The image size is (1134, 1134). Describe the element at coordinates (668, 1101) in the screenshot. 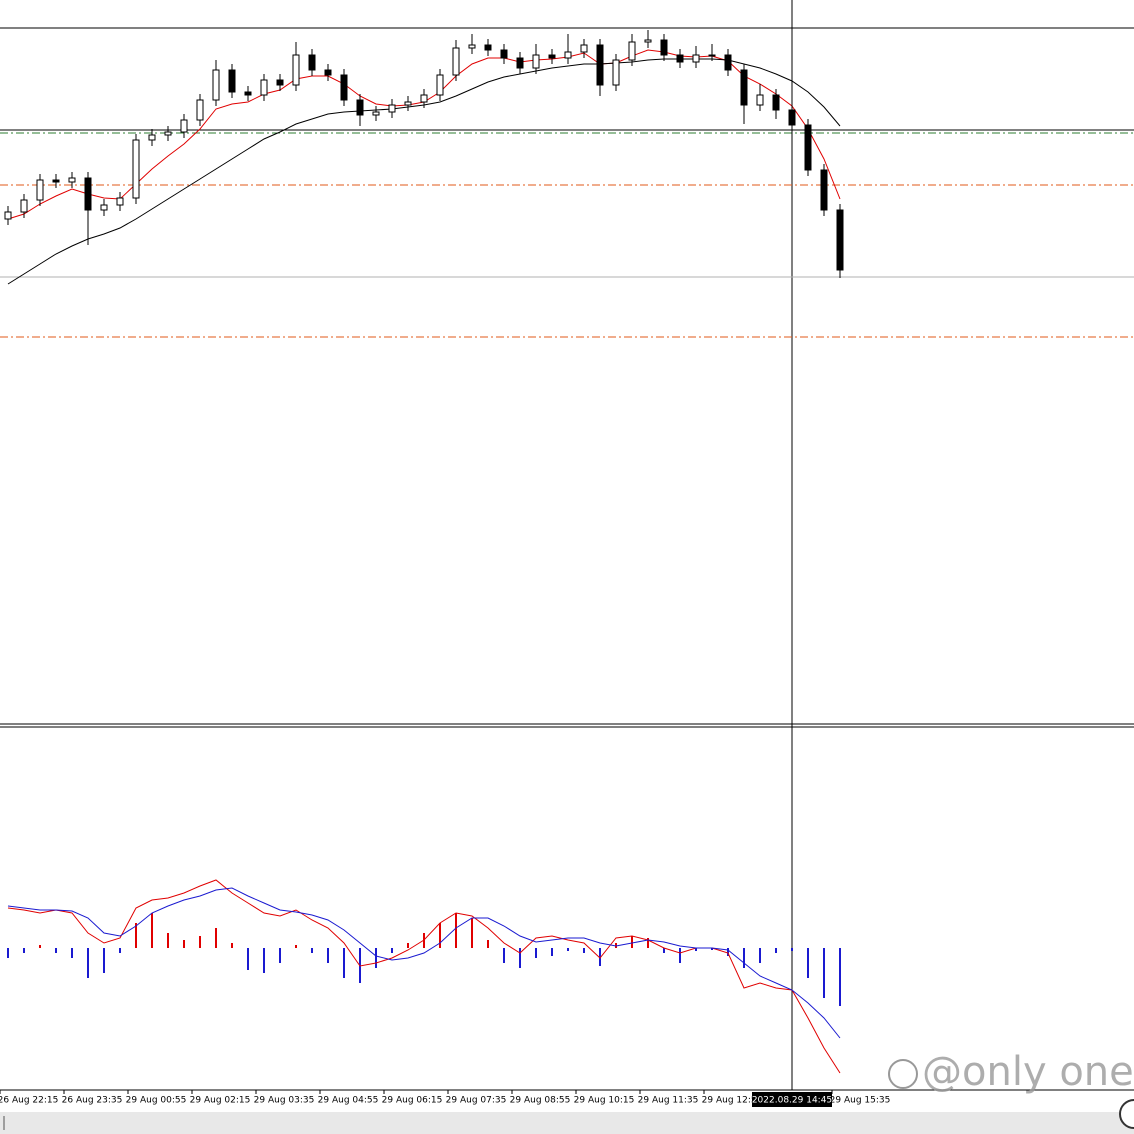

I see `x-tick-label: 29 Aug 11:35` at that location.